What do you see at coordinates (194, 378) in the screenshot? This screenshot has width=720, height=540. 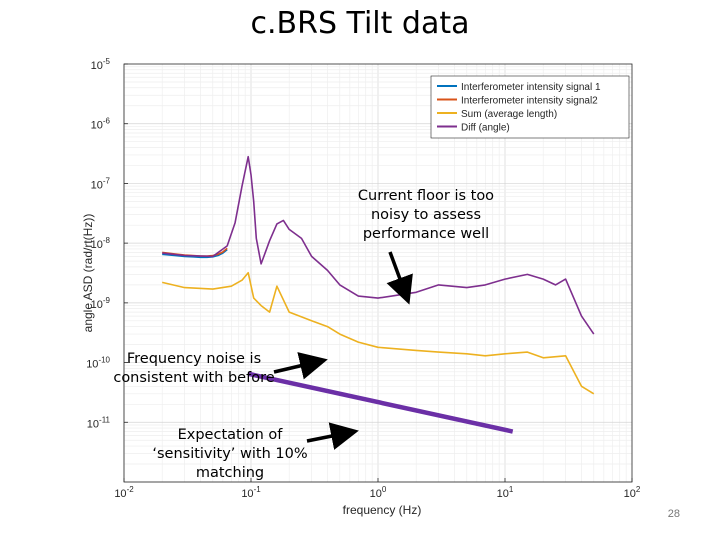 I see `frequency-noise-annotation-line: consistent with before` at bounding box center [194, 378].